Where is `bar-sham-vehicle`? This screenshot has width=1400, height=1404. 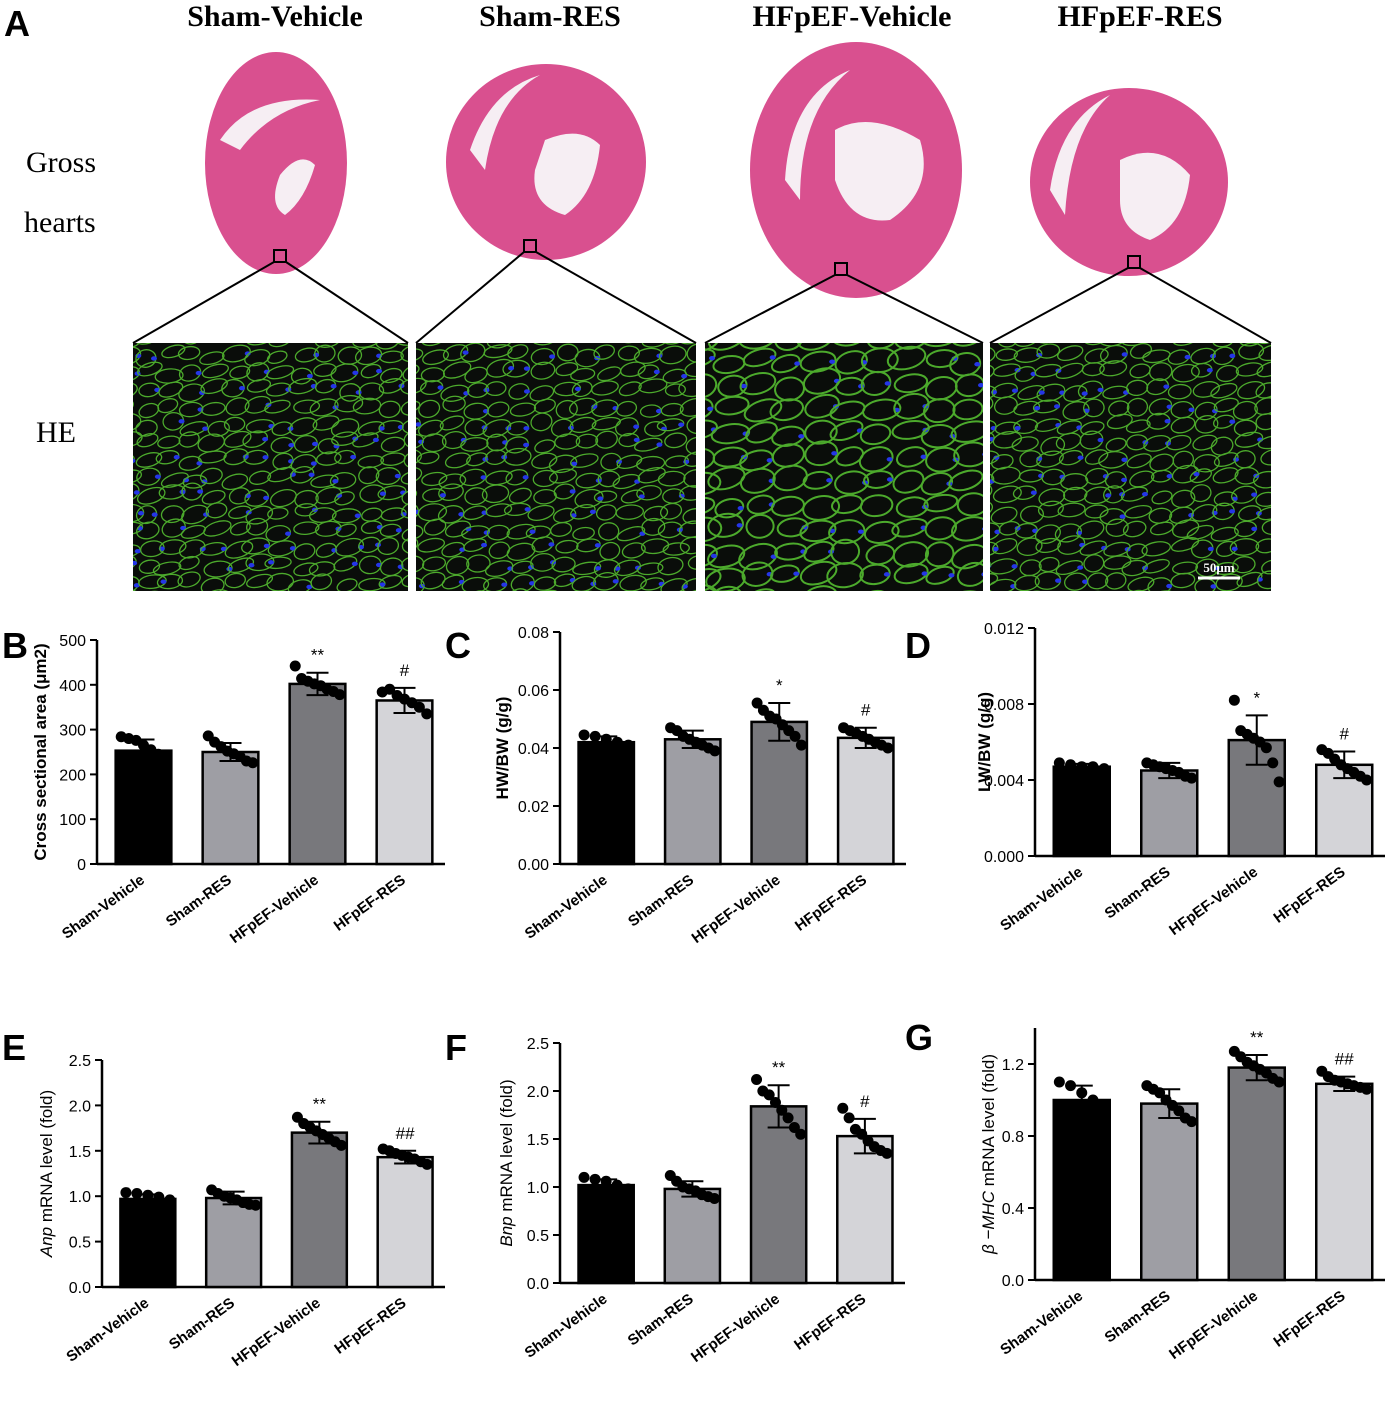
bar-sham-vehicle is located at coordinates (148, 1243).